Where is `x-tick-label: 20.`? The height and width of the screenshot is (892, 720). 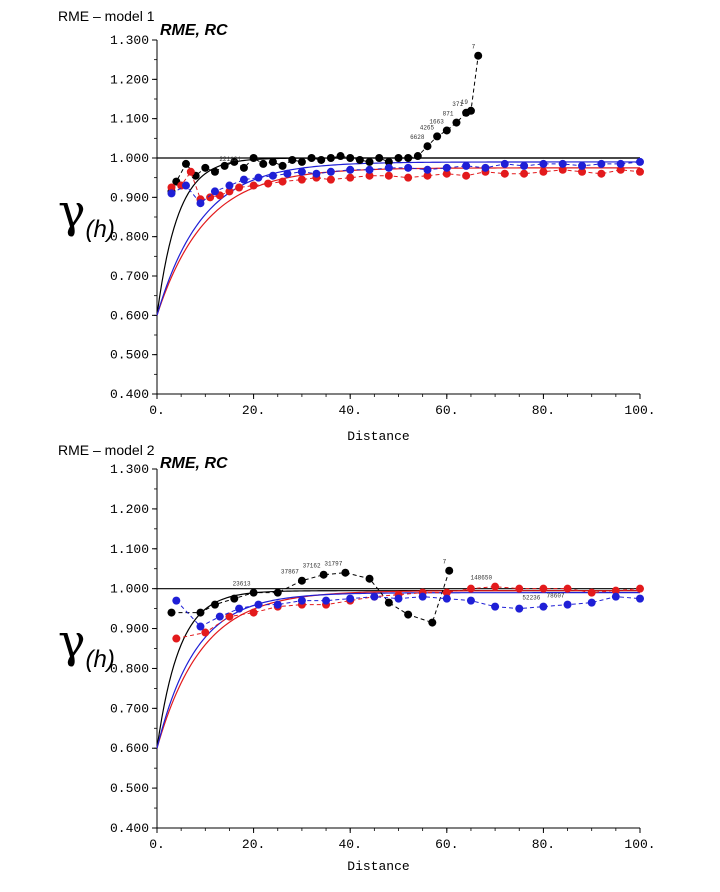
x-tick-label: 20. is located at coordinates (253, 410).